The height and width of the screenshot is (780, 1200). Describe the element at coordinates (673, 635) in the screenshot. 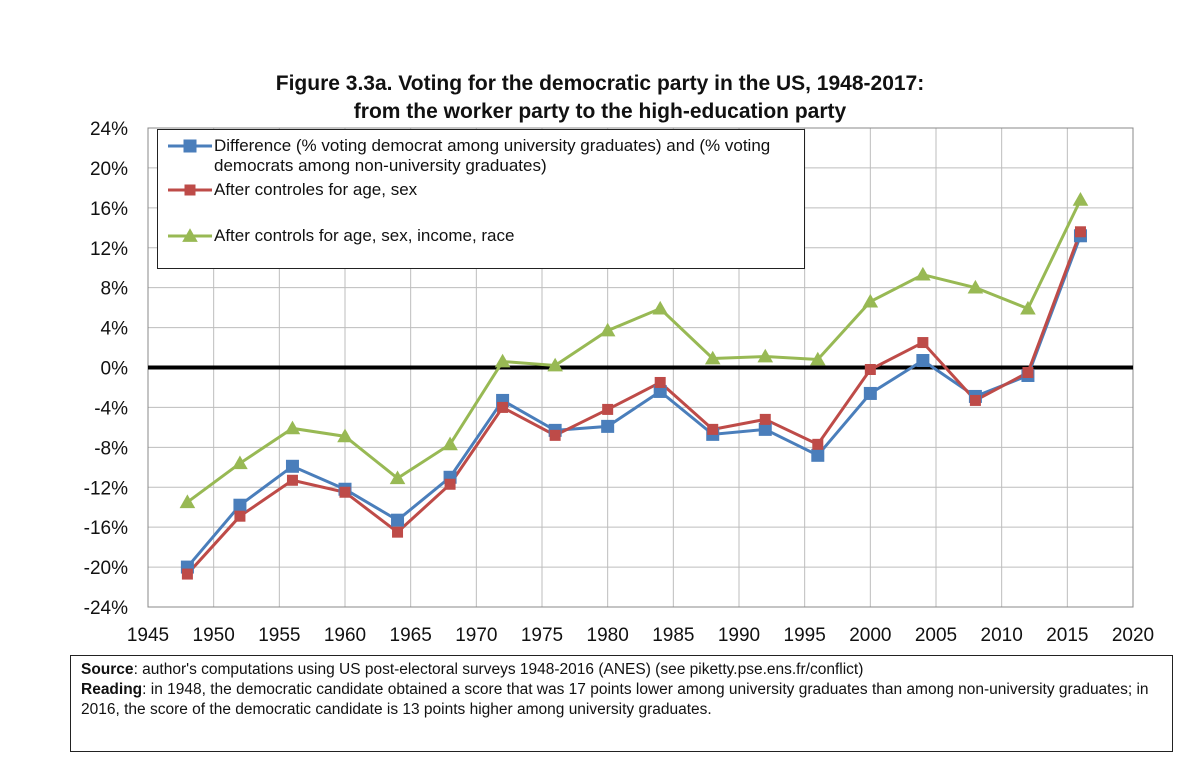

I see `x-tick-label: 1985` at that location.